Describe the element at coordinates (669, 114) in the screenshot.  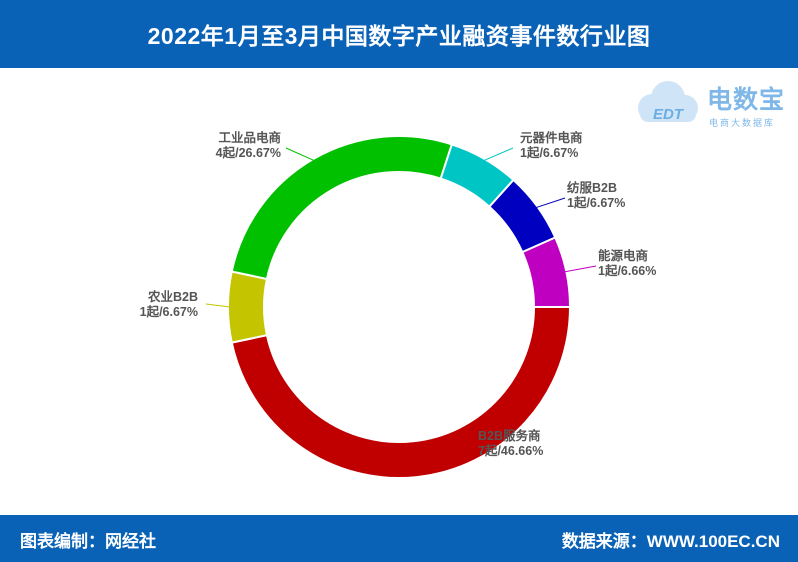
I see `logo-mark: EDT` at that location.